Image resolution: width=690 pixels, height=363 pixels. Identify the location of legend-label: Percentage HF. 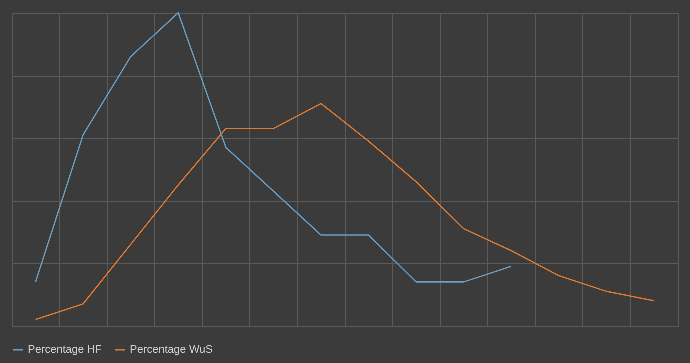
(65, 350).